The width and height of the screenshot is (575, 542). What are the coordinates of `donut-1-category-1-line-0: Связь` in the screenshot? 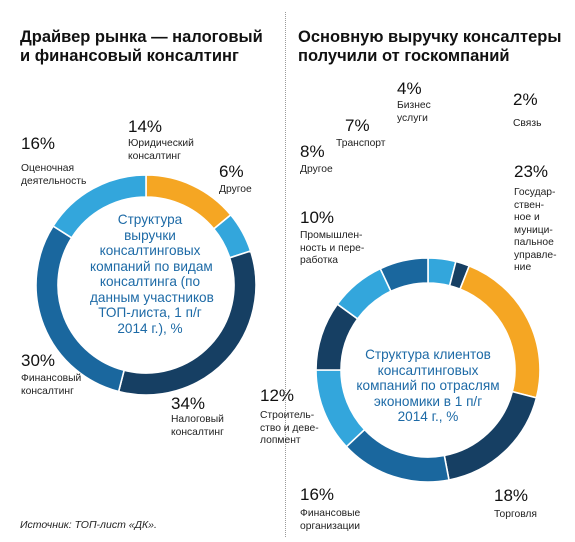 It's located at (527, 123).